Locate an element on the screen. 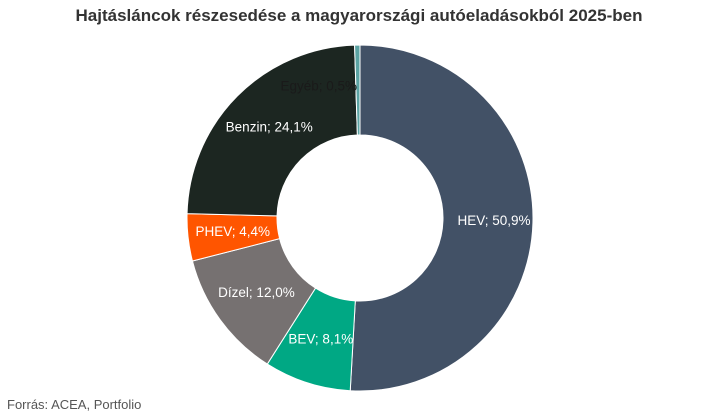 Image resolution: width=718 pixels, height=415 pixels. slice-egyeb is located at coordinates (357, 90).